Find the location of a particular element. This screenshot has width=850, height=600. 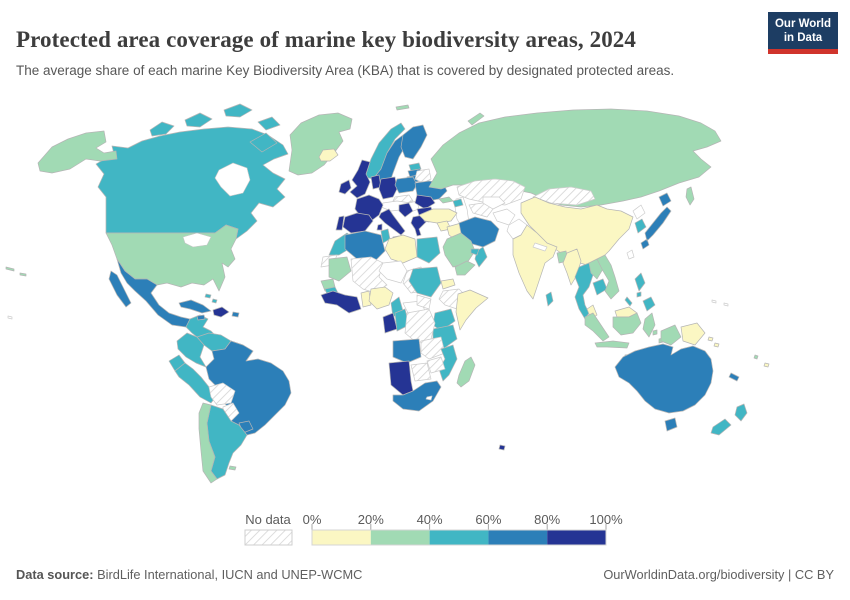

country-canada-arctic is located at coordinates (215, 128).